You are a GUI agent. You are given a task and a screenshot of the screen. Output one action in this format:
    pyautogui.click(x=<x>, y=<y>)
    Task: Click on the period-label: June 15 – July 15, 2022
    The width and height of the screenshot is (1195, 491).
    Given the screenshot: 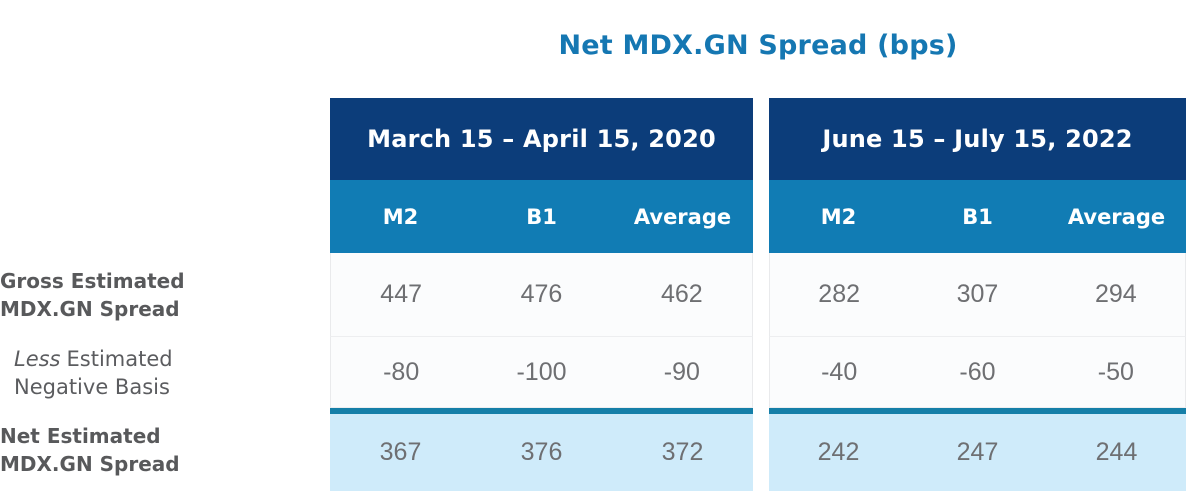 What is the action you would take?
    pyautogui.click(x=977, y=139)
    